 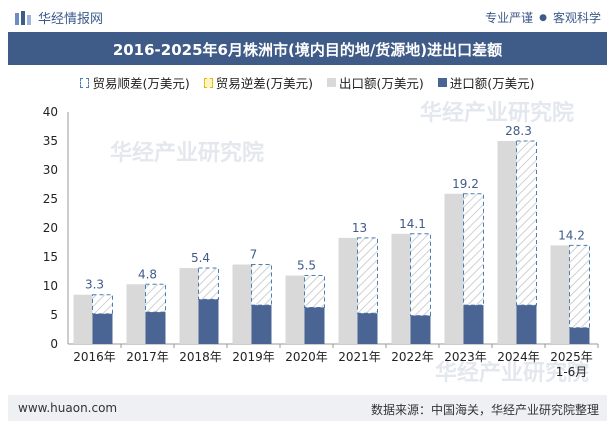 What do you see at coordinates (518, 131) in the screenshot?
I see `surplus-value-label: 28.3` at bounding box center [518, 131].